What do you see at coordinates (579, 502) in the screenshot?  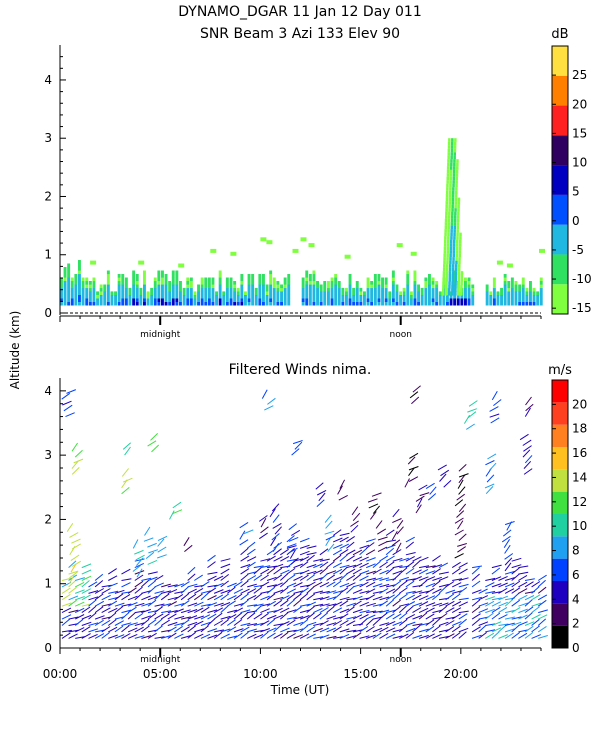 I see `winds-colorbar-tick: 12` at bounding box center [579, 502].